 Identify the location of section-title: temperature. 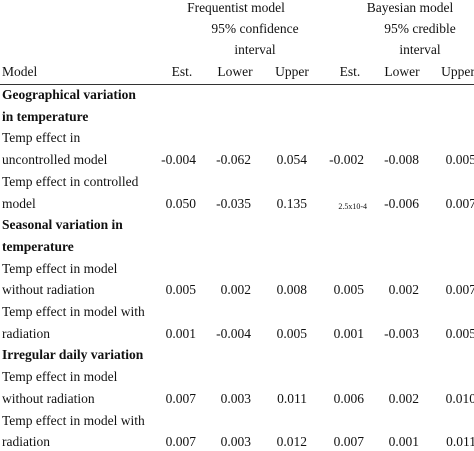
(38, 246).